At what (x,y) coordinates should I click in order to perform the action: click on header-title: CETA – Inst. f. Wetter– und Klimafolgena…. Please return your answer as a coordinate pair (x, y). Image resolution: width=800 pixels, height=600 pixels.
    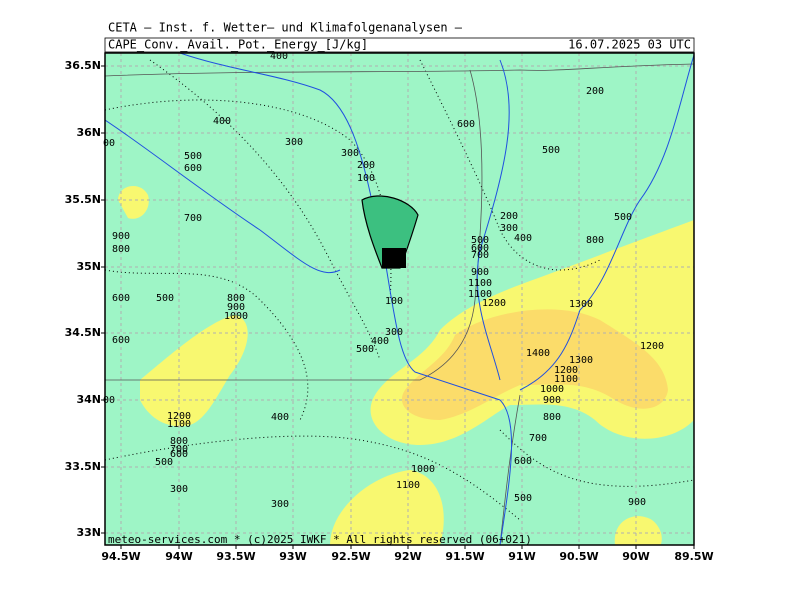
    Looking at the image, I should click on (285, 28).